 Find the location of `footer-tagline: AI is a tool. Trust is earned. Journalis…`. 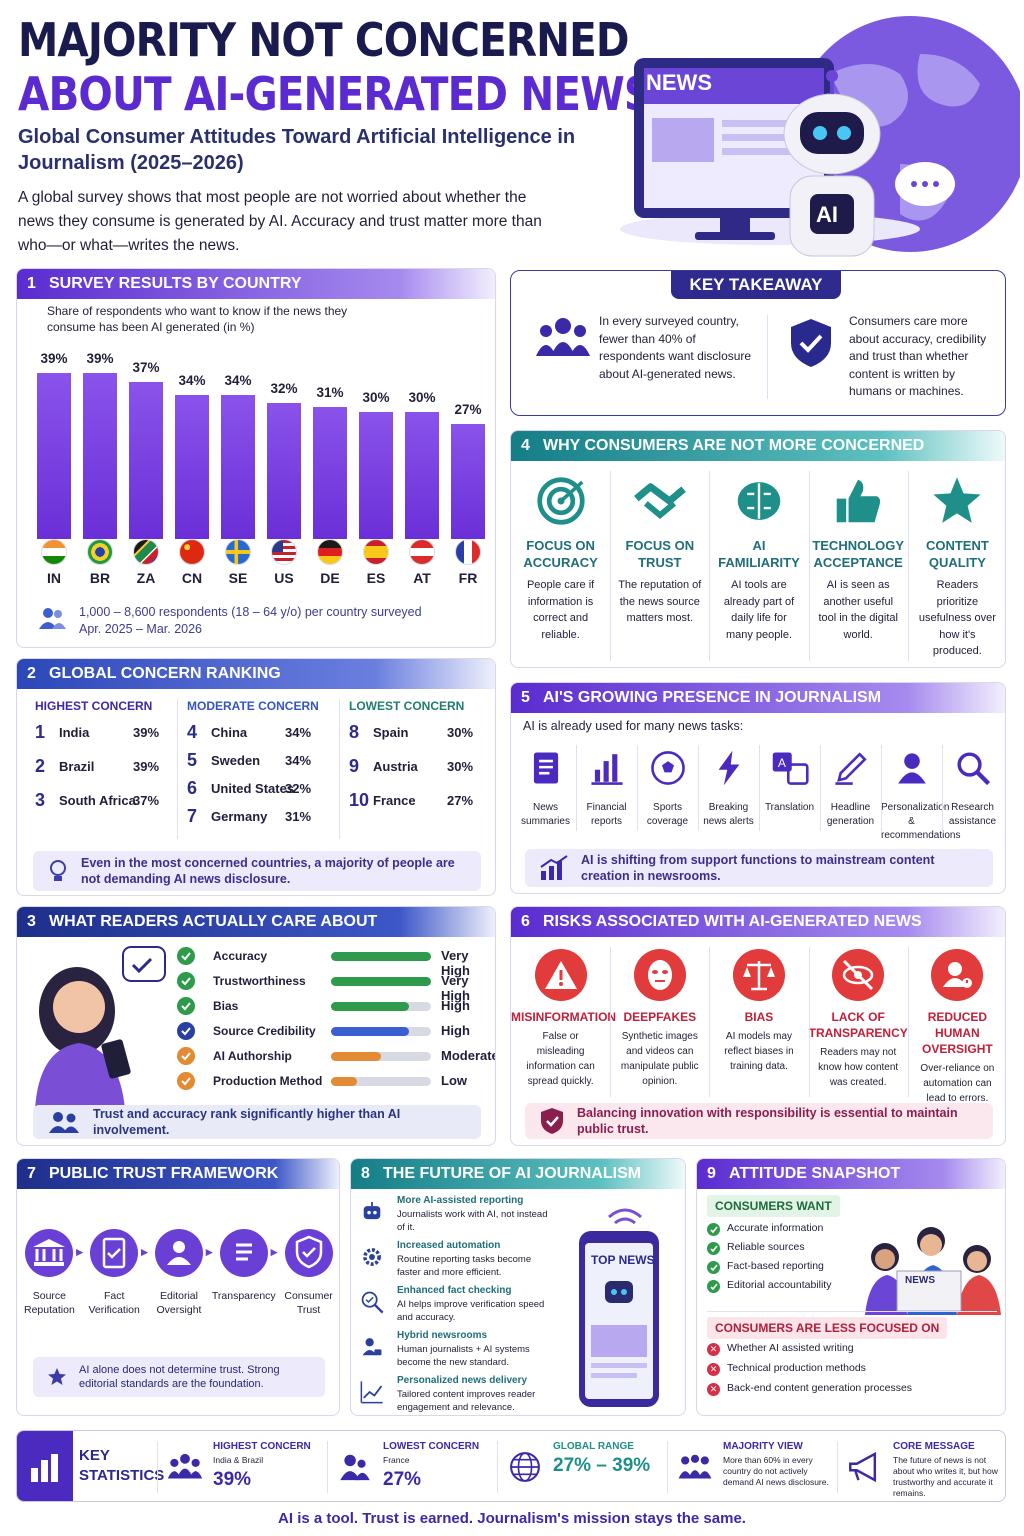

footer-tagline: AI is a tool. Trust is earned. Journalis… is located at coordinates (512, 1518).